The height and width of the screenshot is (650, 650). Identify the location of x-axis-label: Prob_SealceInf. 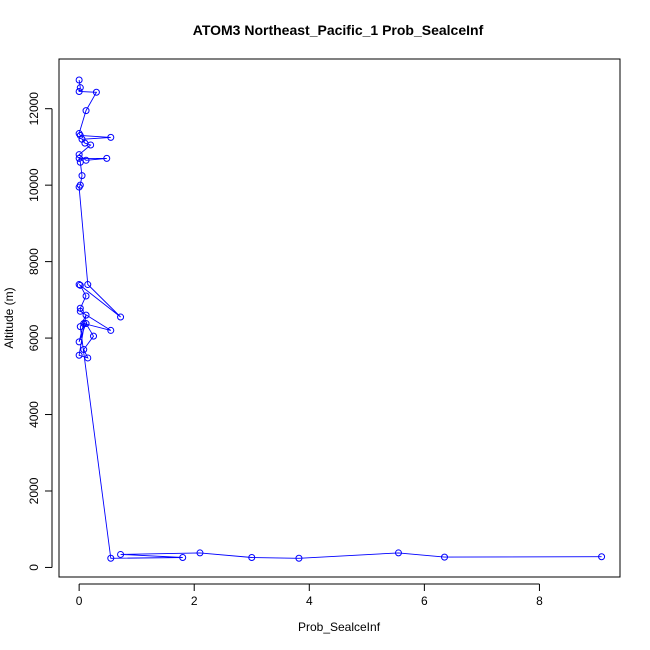
(339, 627).